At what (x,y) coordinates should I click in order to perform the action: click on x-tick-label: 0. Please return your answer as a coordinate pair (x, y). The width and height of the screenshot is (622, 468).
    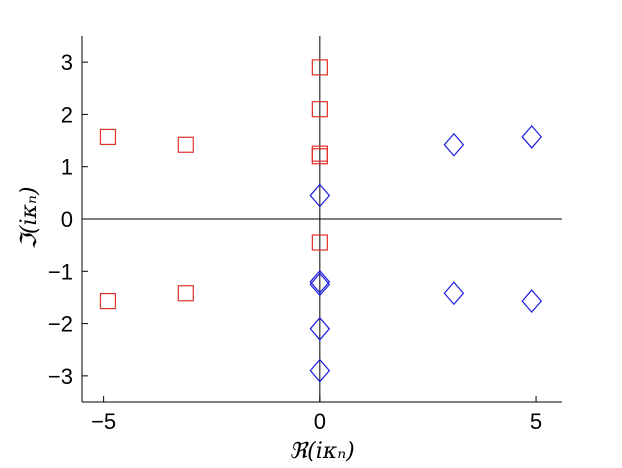
    Looking at the image, I should click on (320, 421).